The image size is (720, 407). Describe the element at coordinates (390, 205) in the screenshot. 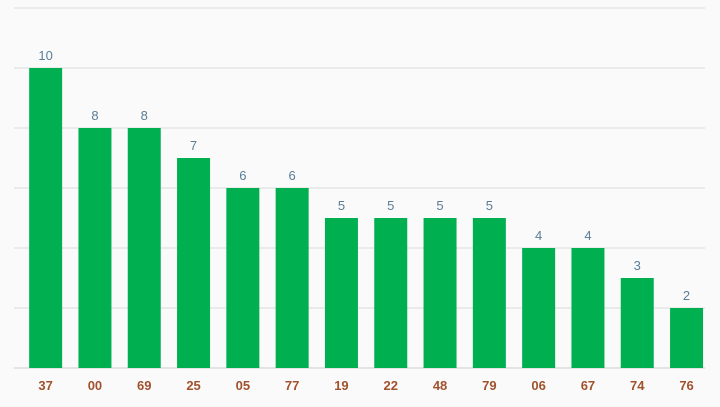

I see `value-label-22: 5` at that location.